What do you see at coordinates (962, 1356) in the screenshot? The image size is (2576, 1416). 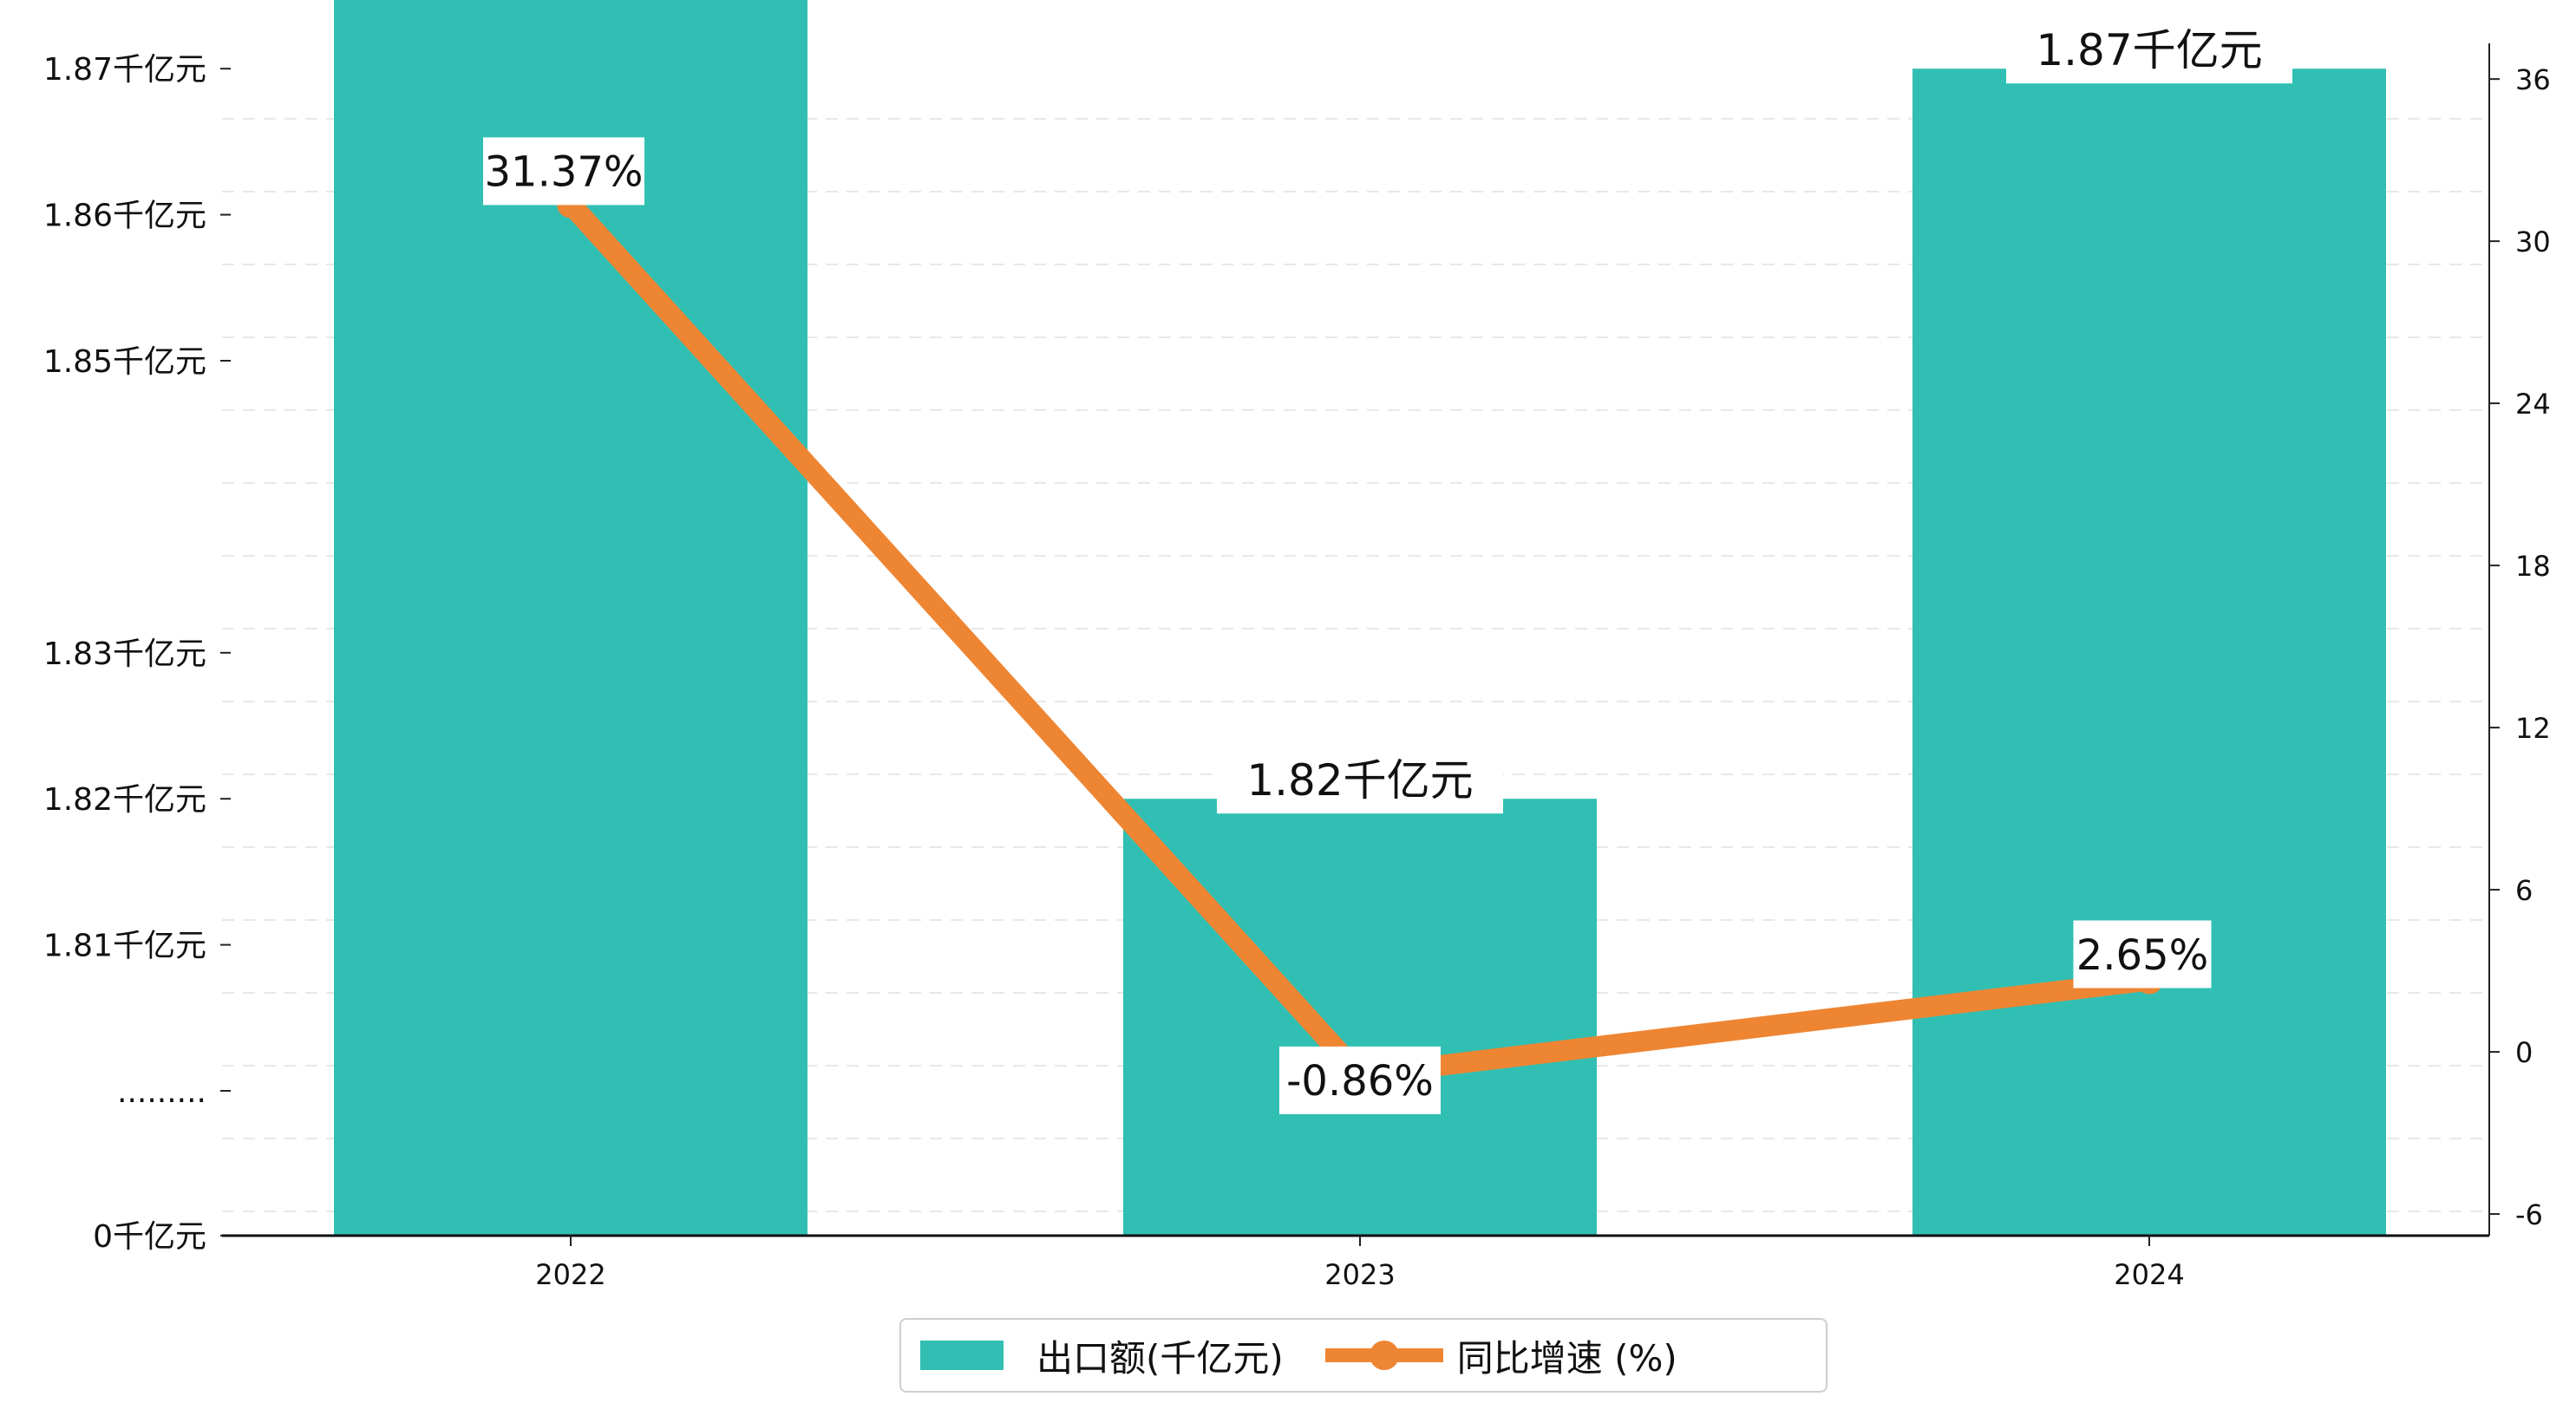 I see `legend-bar-swatch` at bounding box center [962, 1356].